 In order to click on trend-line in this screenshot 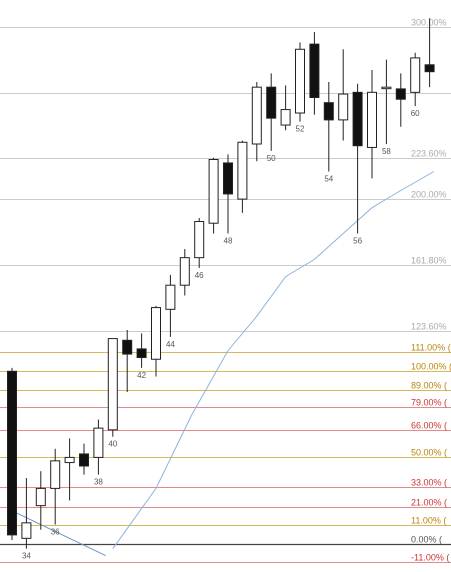, I will do `click(58, 533)`.